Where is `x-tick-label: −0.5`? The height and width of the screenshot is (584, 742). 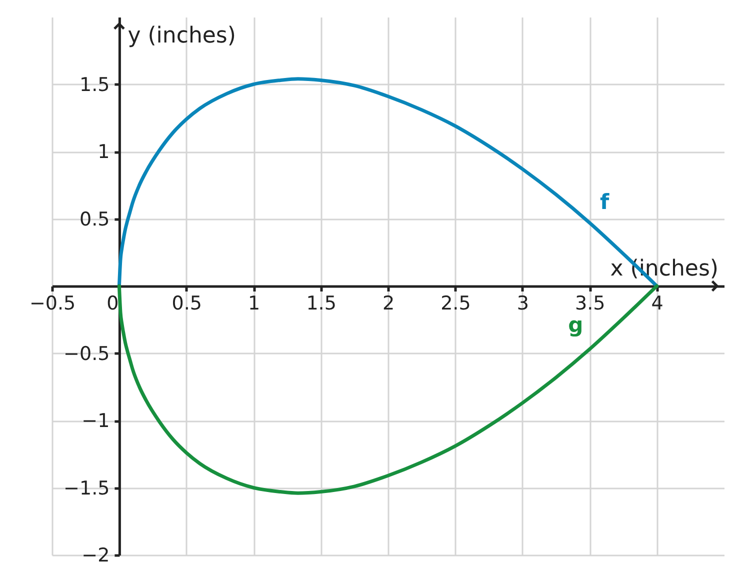 x-tick-label: −0.5 is located at coordinates (52, 303).